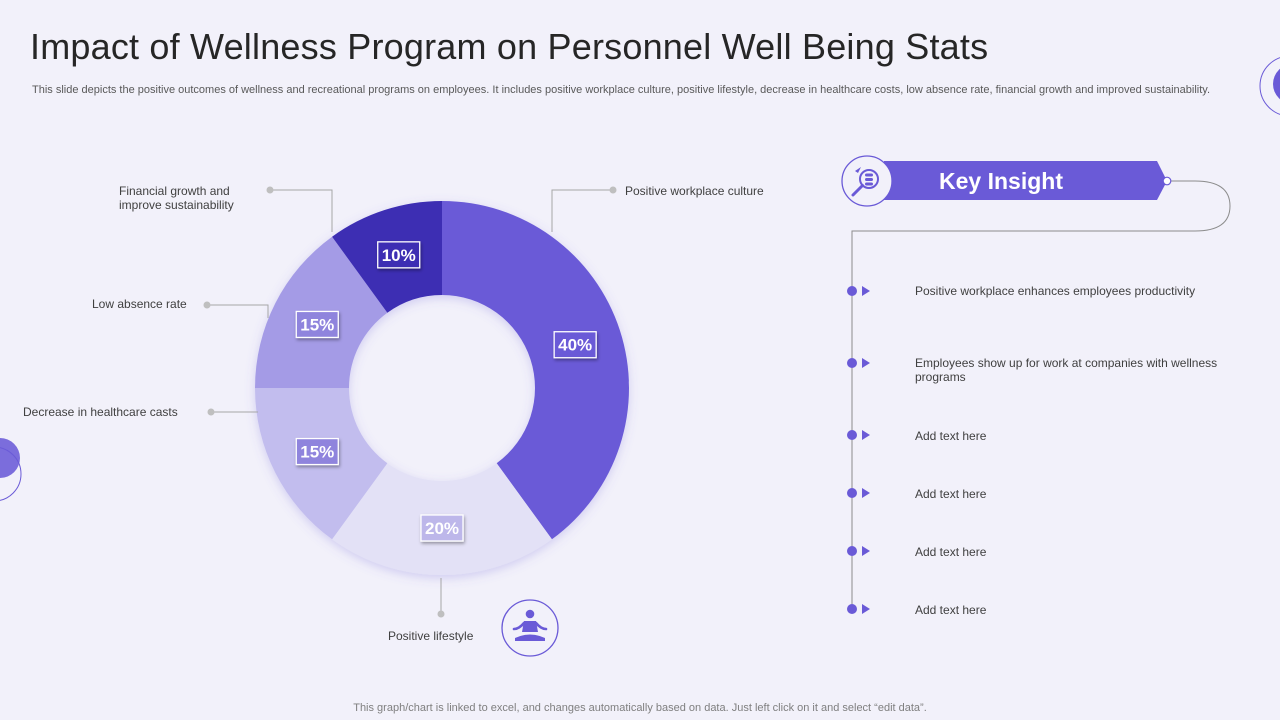  What do you see at coordinates (302, 210) in the screenshot?
I see `callout-line-financial` at bounding box center [302, 210].